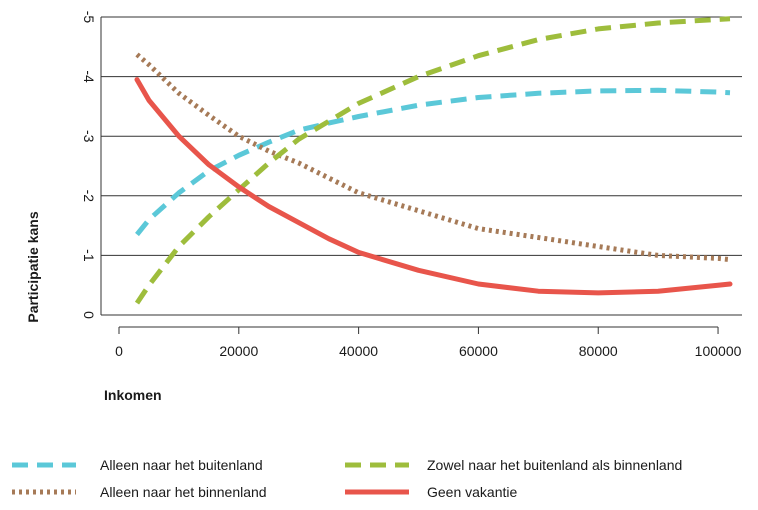  What do you see at coordinates (183, 492) in the screenshot?
I see `legend-label: Alleen naar het binnenland` at bounding box center [183, 492].